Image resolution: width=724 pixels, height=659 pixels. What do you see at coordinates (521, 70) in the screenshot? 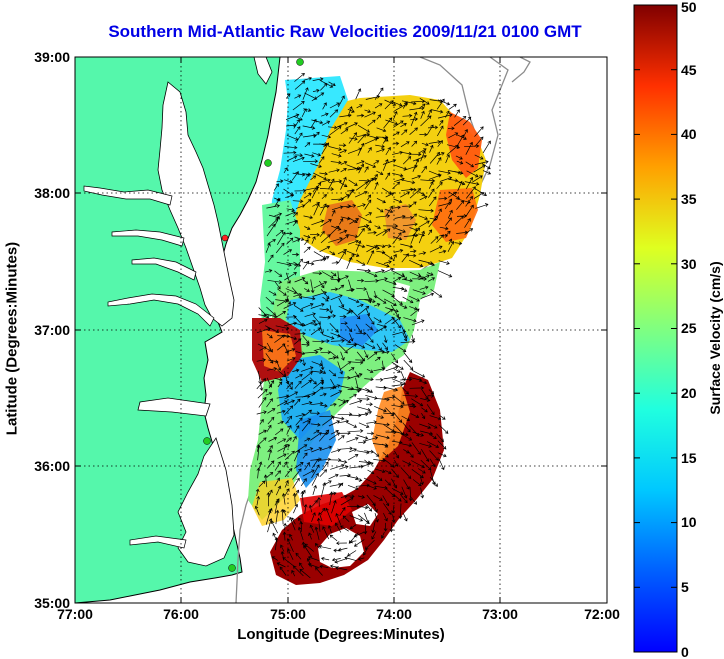
I see `isobath-line` at bounding box center [521, 70].